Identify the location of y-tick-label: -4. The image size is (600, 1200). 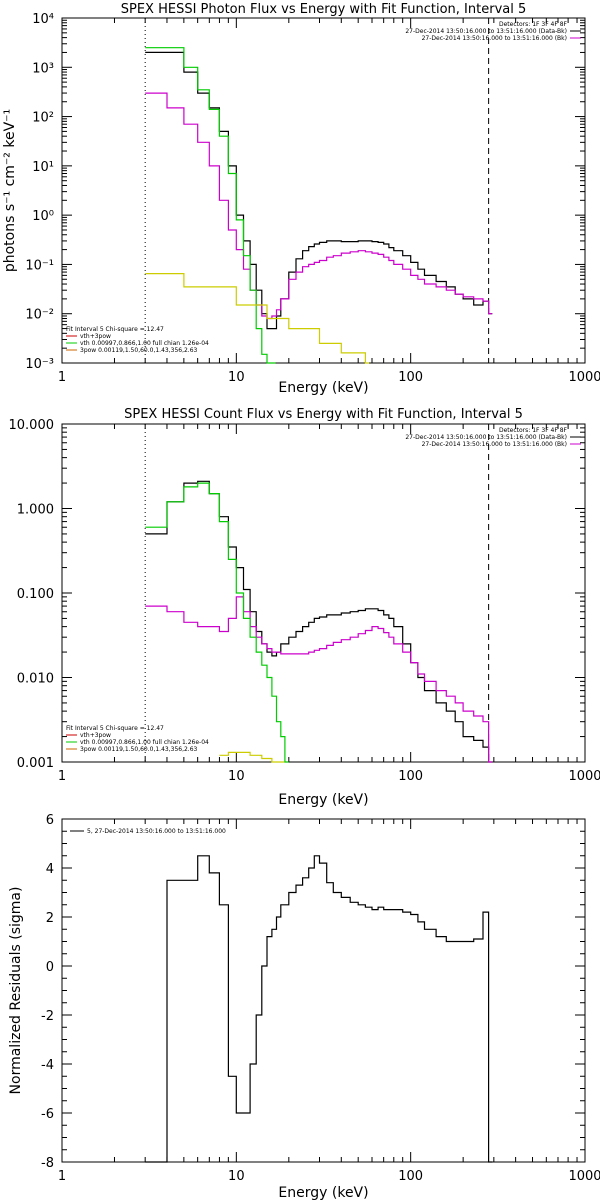
(47, 1065).